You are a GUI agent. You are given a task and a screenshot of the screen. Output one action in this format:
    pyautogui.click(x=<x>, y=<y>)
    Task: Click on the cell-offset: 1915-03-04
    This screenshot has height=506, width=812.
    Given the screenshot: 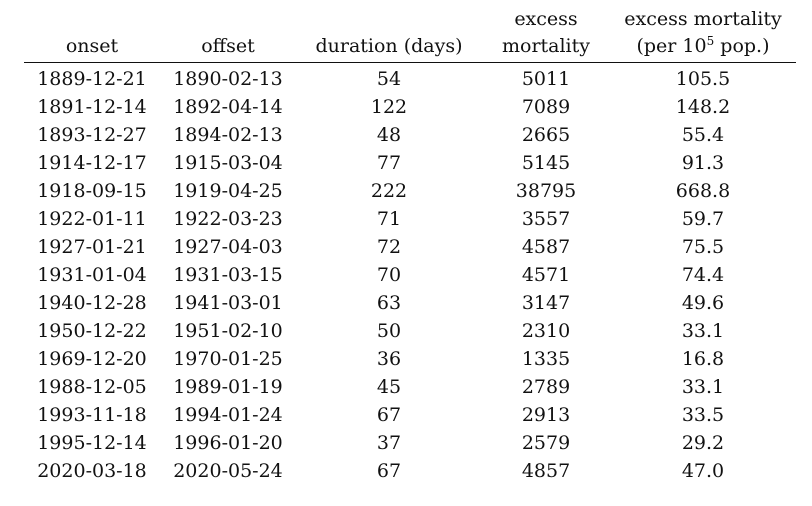 What is the action you would take?
    pyautogui.click(x=228, y=163)
    